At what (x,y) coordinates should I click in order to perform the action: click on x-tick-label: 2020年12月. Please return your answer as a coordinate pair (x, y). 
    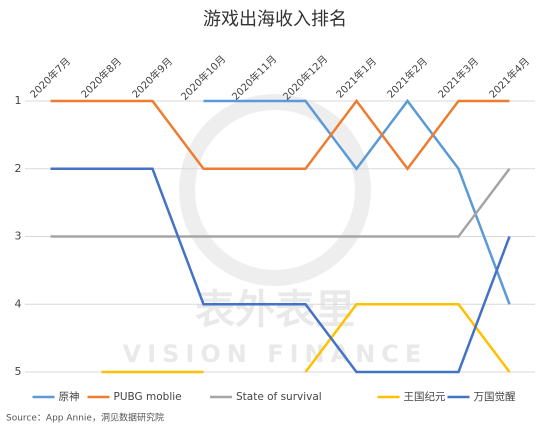
    Looking at the image, I should click on (305, 77).